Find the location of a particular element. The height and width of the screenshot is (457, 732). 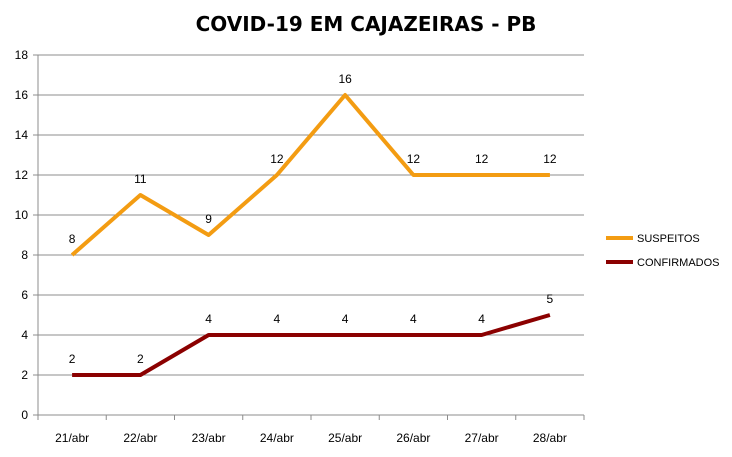

data-label: 5 is located at coordinates (550, 299).